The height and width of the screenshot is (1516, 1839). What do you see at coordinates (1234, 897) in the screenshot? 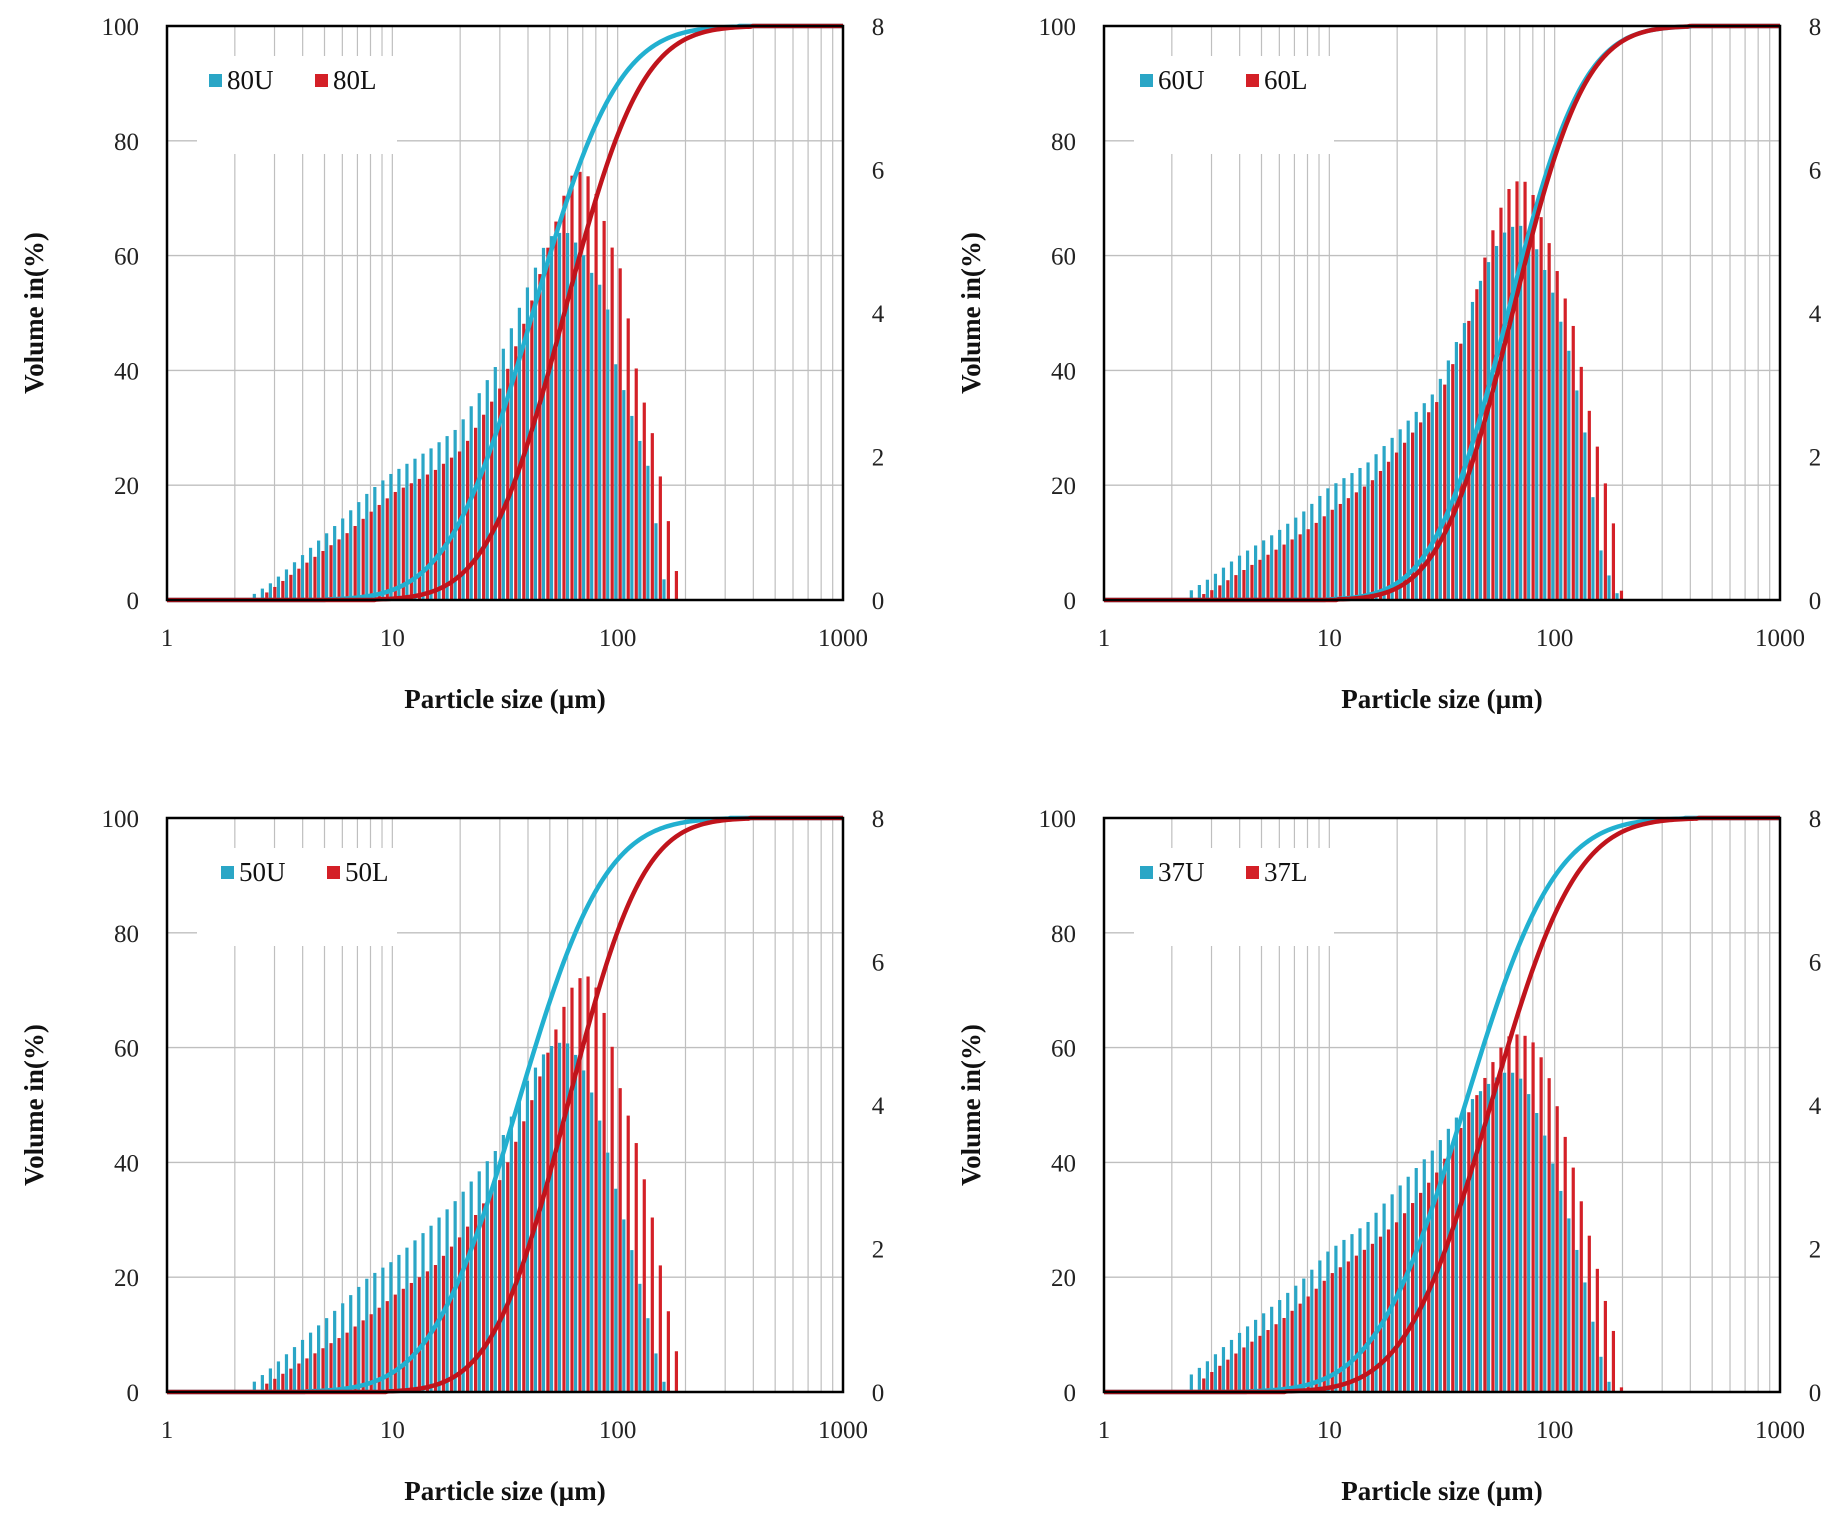
I see `legend-background` at bounding box center [1234, 897].